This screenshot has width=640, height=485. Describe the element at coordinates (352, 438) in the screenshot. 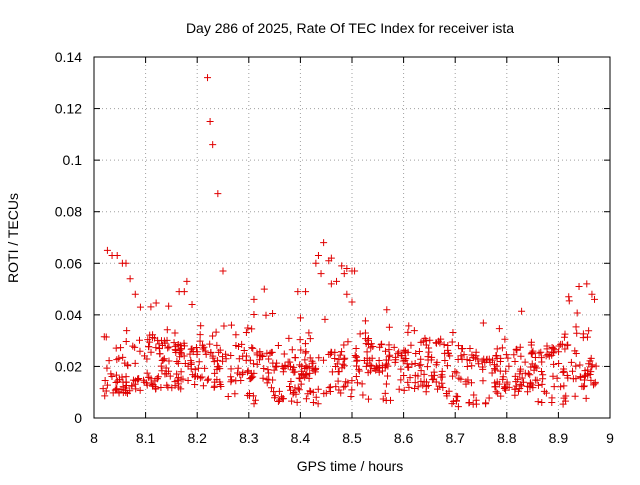

I see `x-tick-label: 8.5` at that location.